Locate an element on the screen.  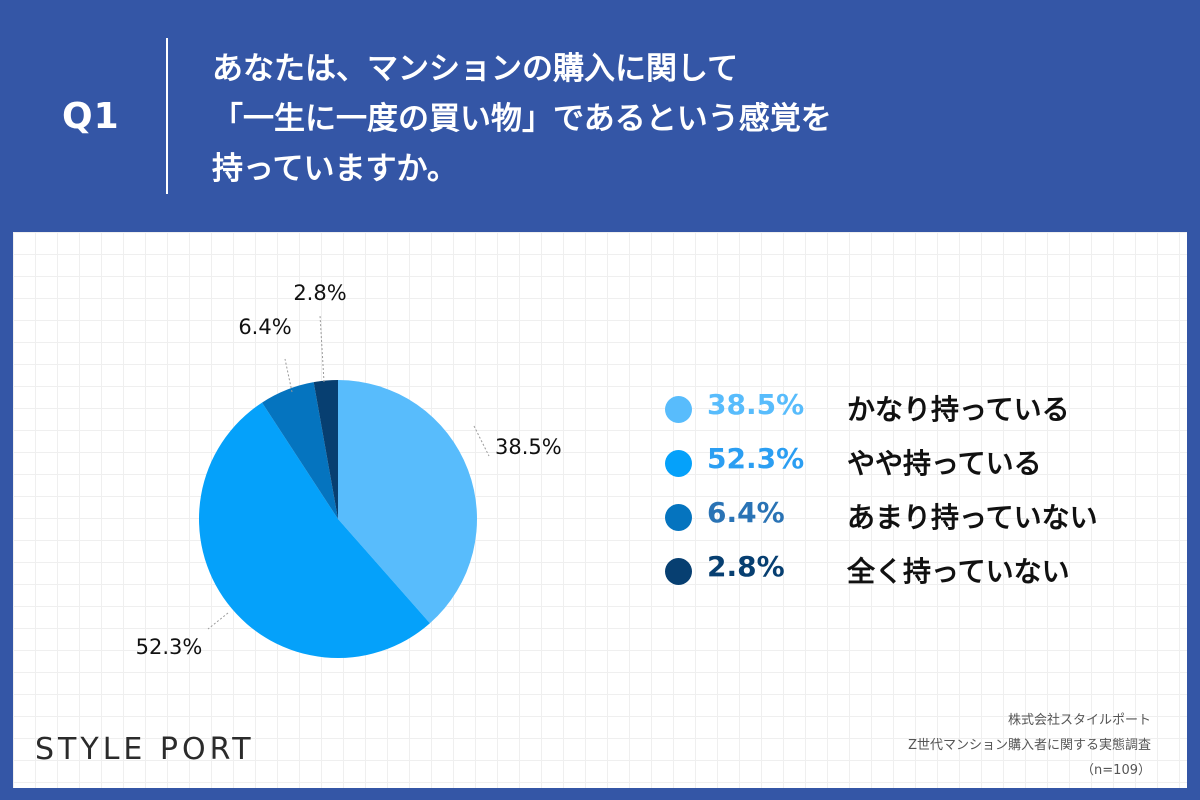
legend-percent: 6.4% is located at coordinates (746, 512).